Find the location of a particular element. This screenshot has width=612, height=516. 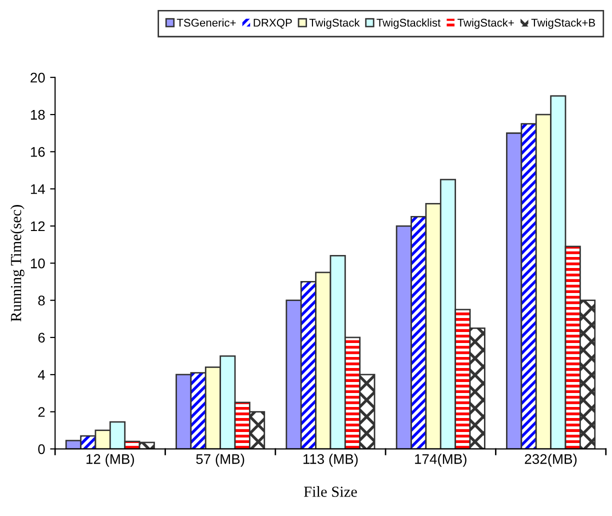

legend-label: TwigStack+ is located at coordinates (486, 23).